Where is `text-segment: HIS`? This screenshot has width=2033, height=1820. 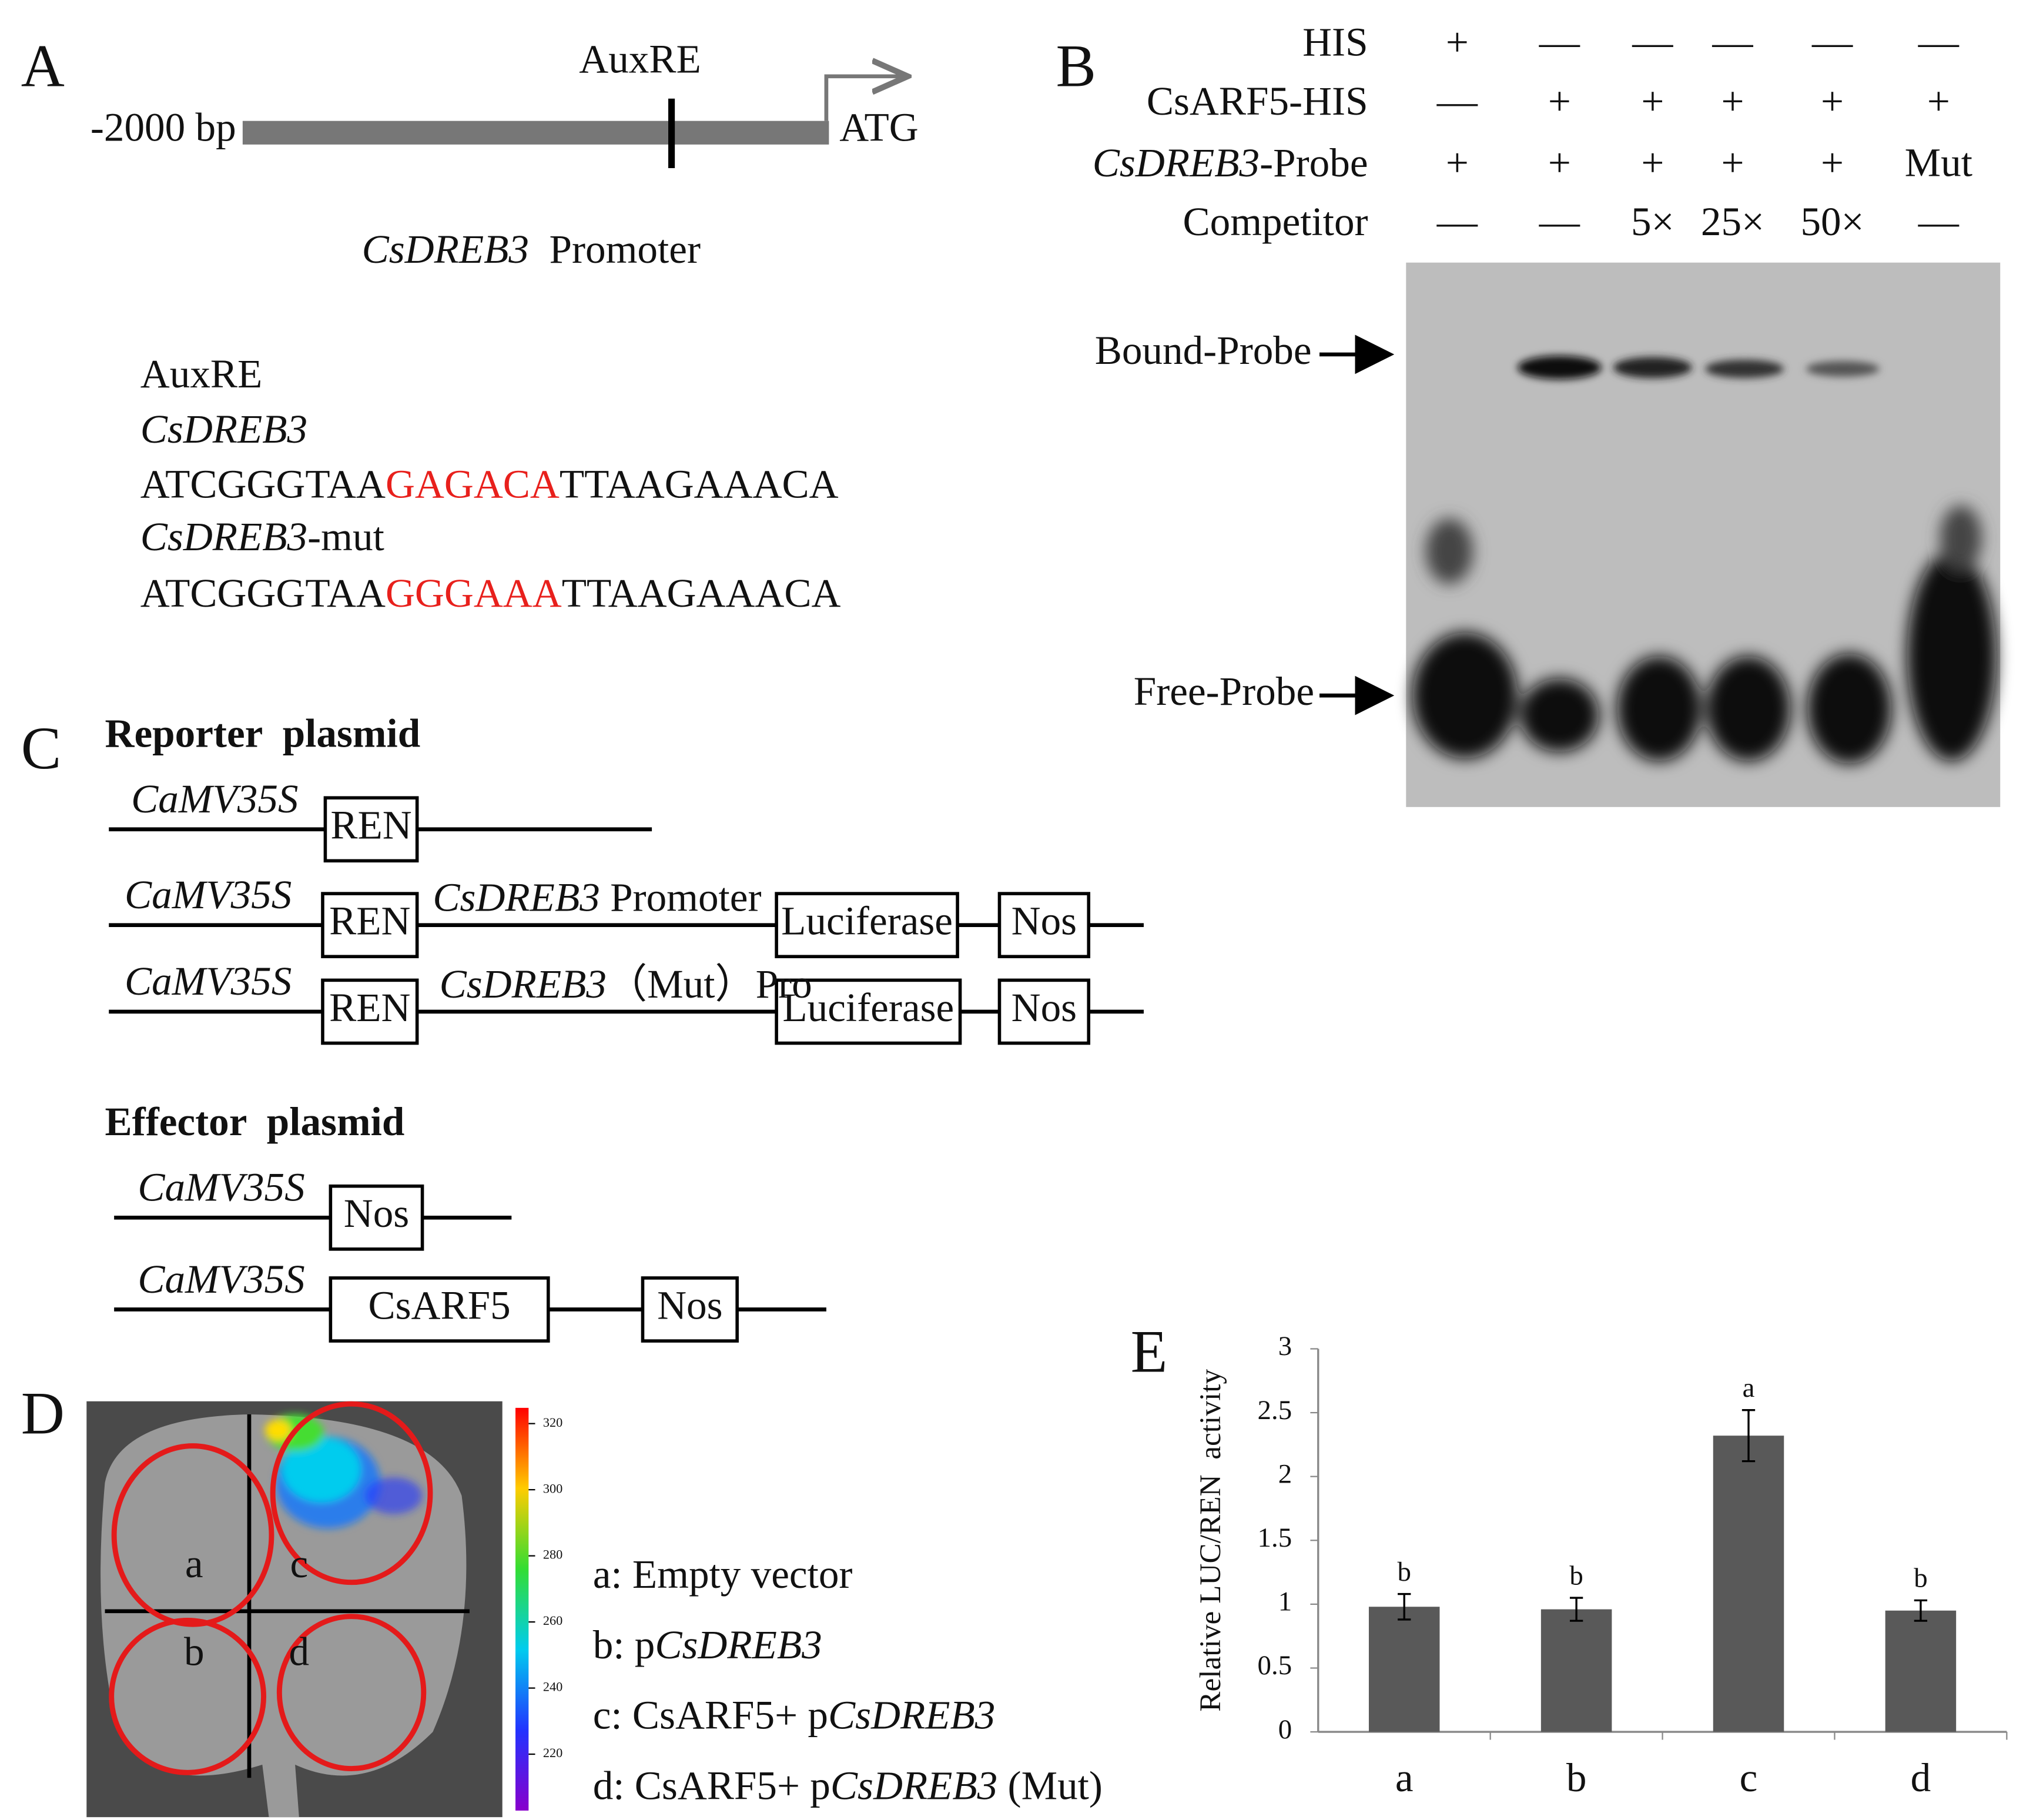 text-segment: HIS is located at coordinates (1335, 41).